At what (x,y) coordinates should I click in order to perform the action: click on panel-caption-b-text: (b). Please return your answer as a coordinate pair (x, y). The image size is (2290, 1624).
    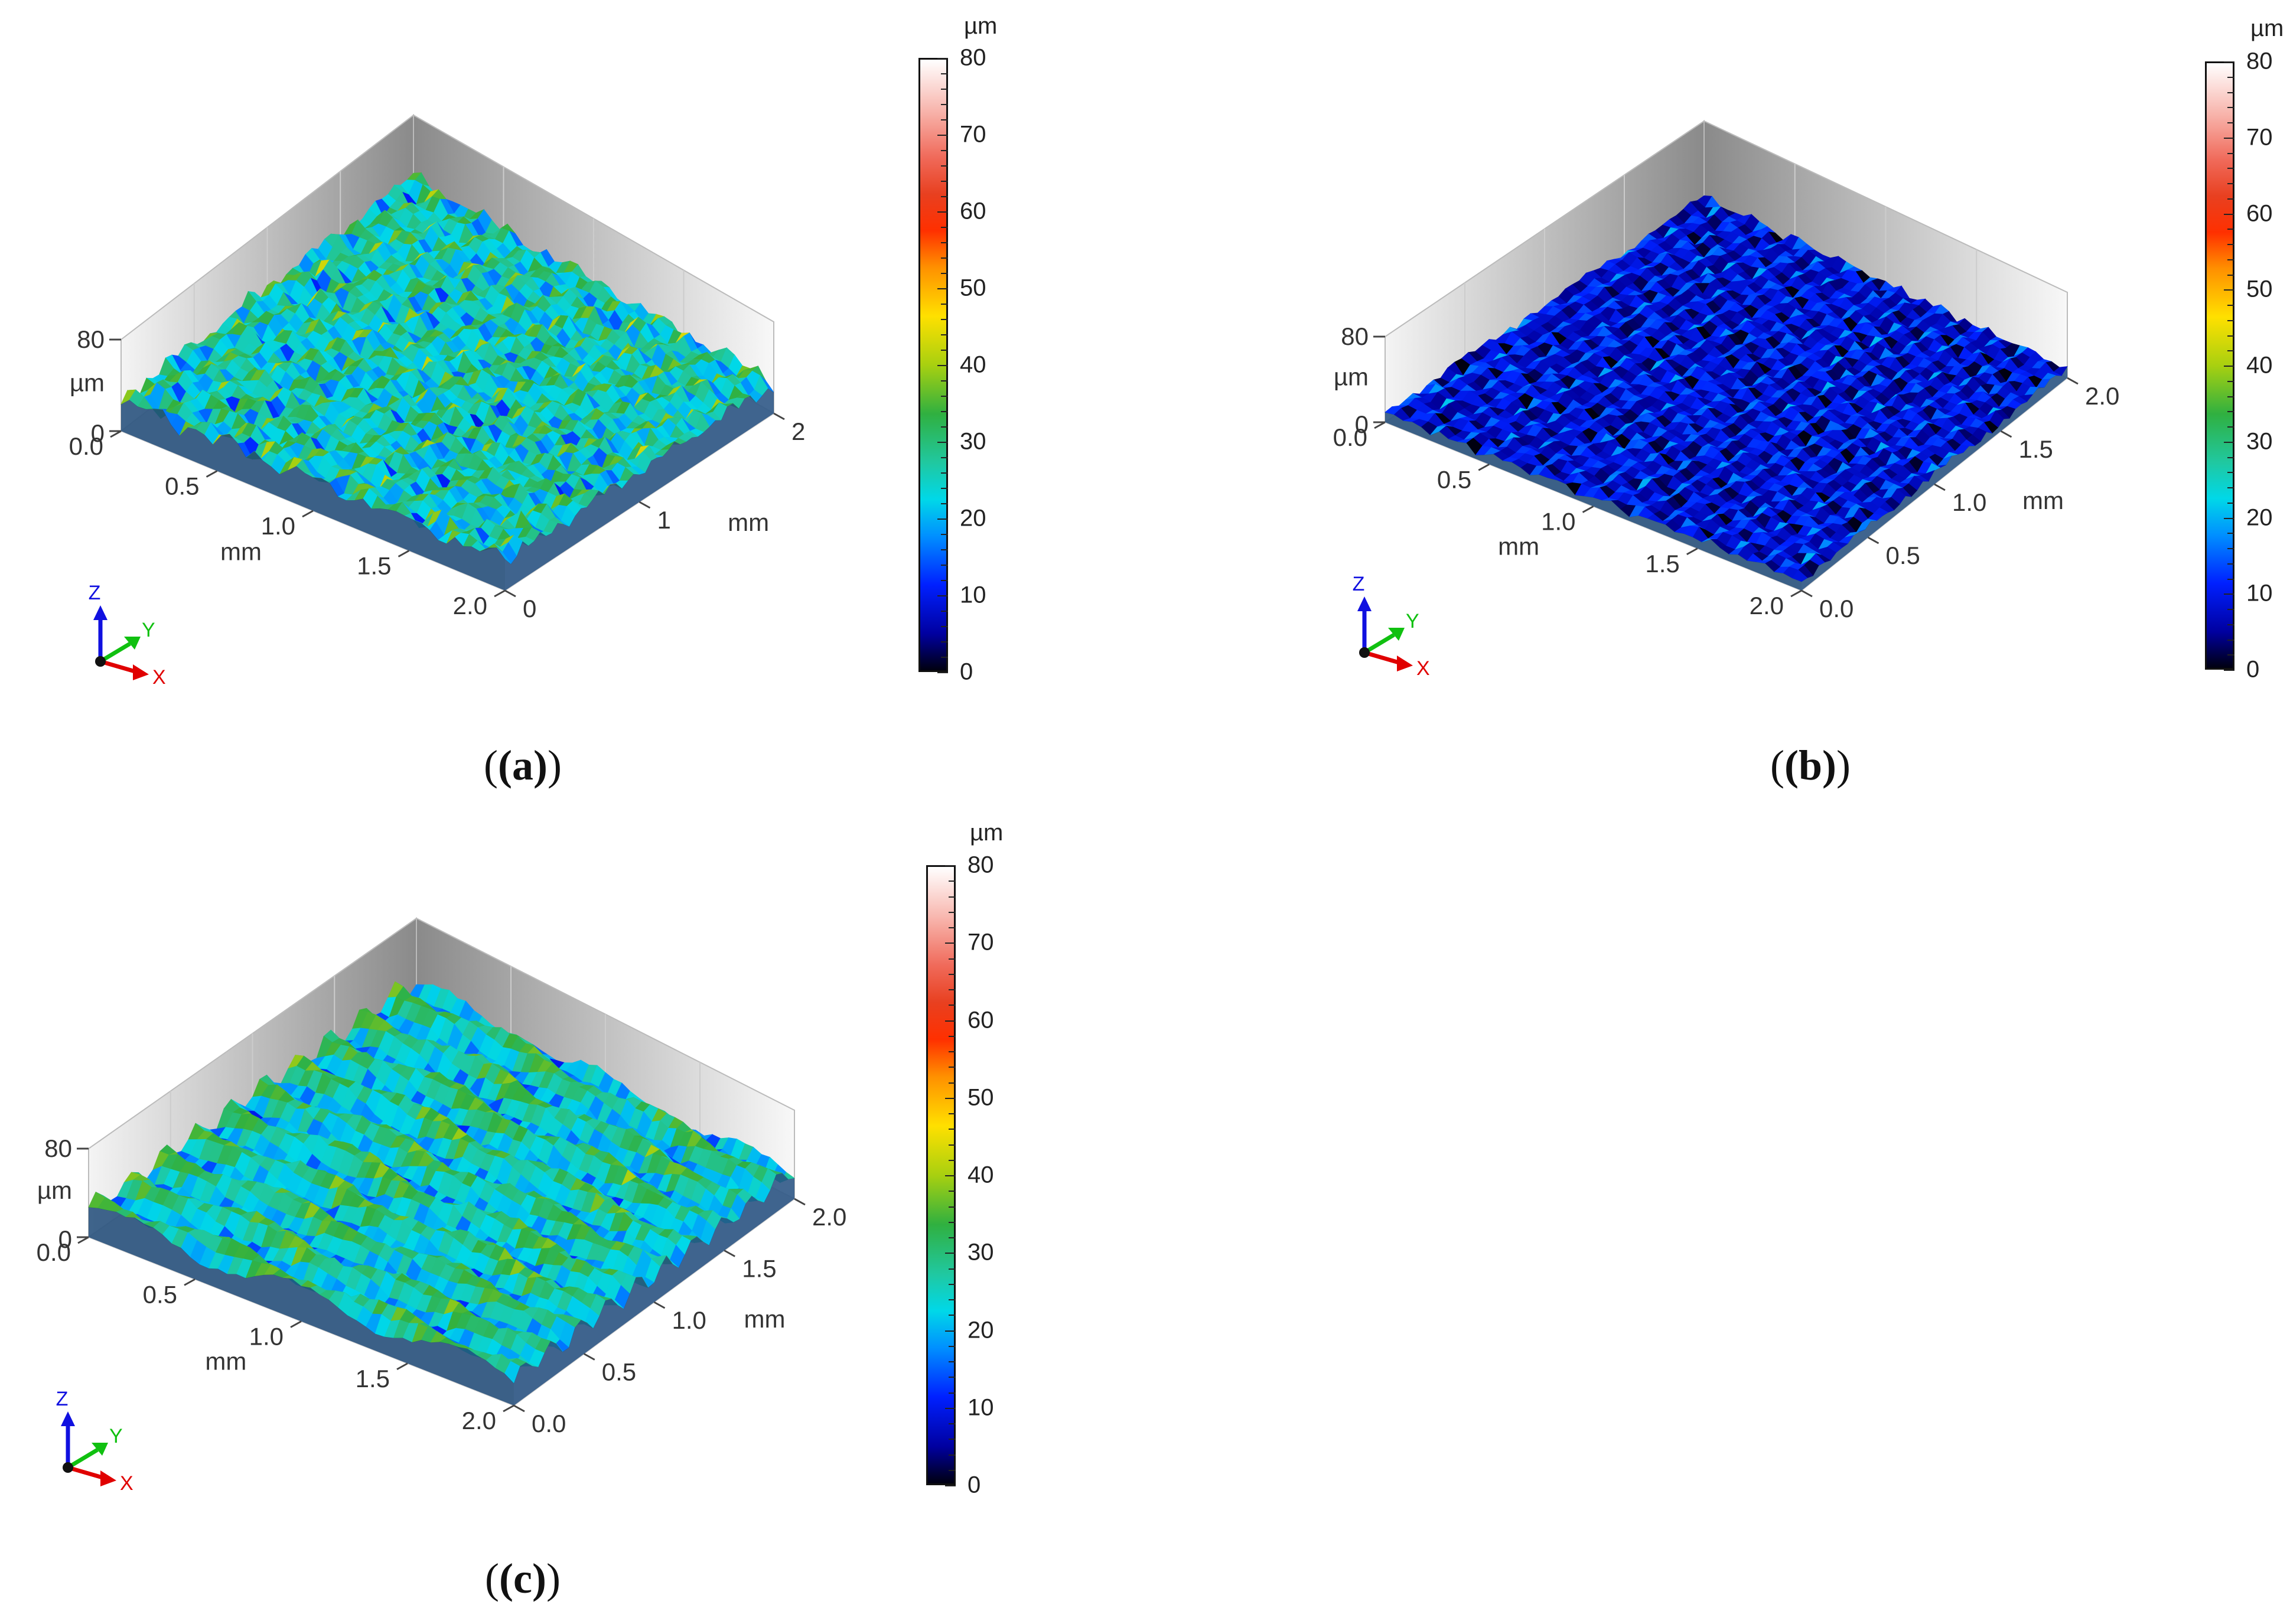
    Looking at the image, I should click on (1810, 766).